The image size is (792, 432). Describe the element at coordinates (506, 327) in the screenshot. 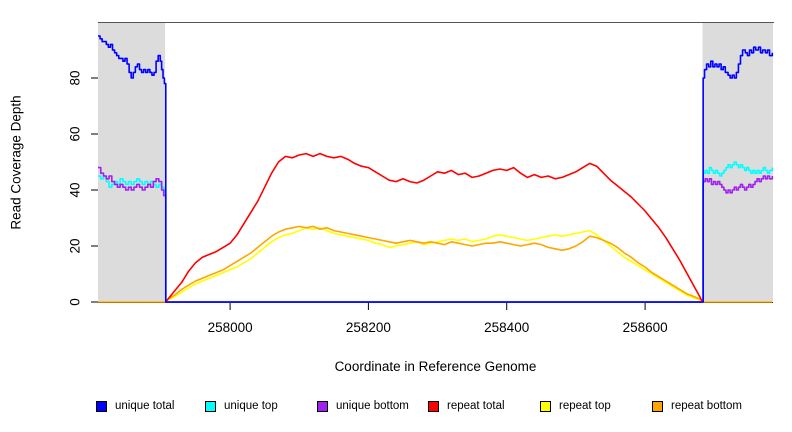

I see `x-tick-label: 258400` at that location.